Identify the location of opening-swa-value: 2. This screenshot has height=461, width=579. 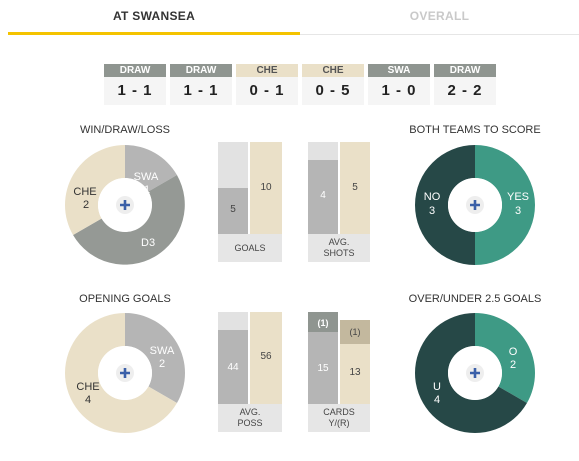
(162, 364).